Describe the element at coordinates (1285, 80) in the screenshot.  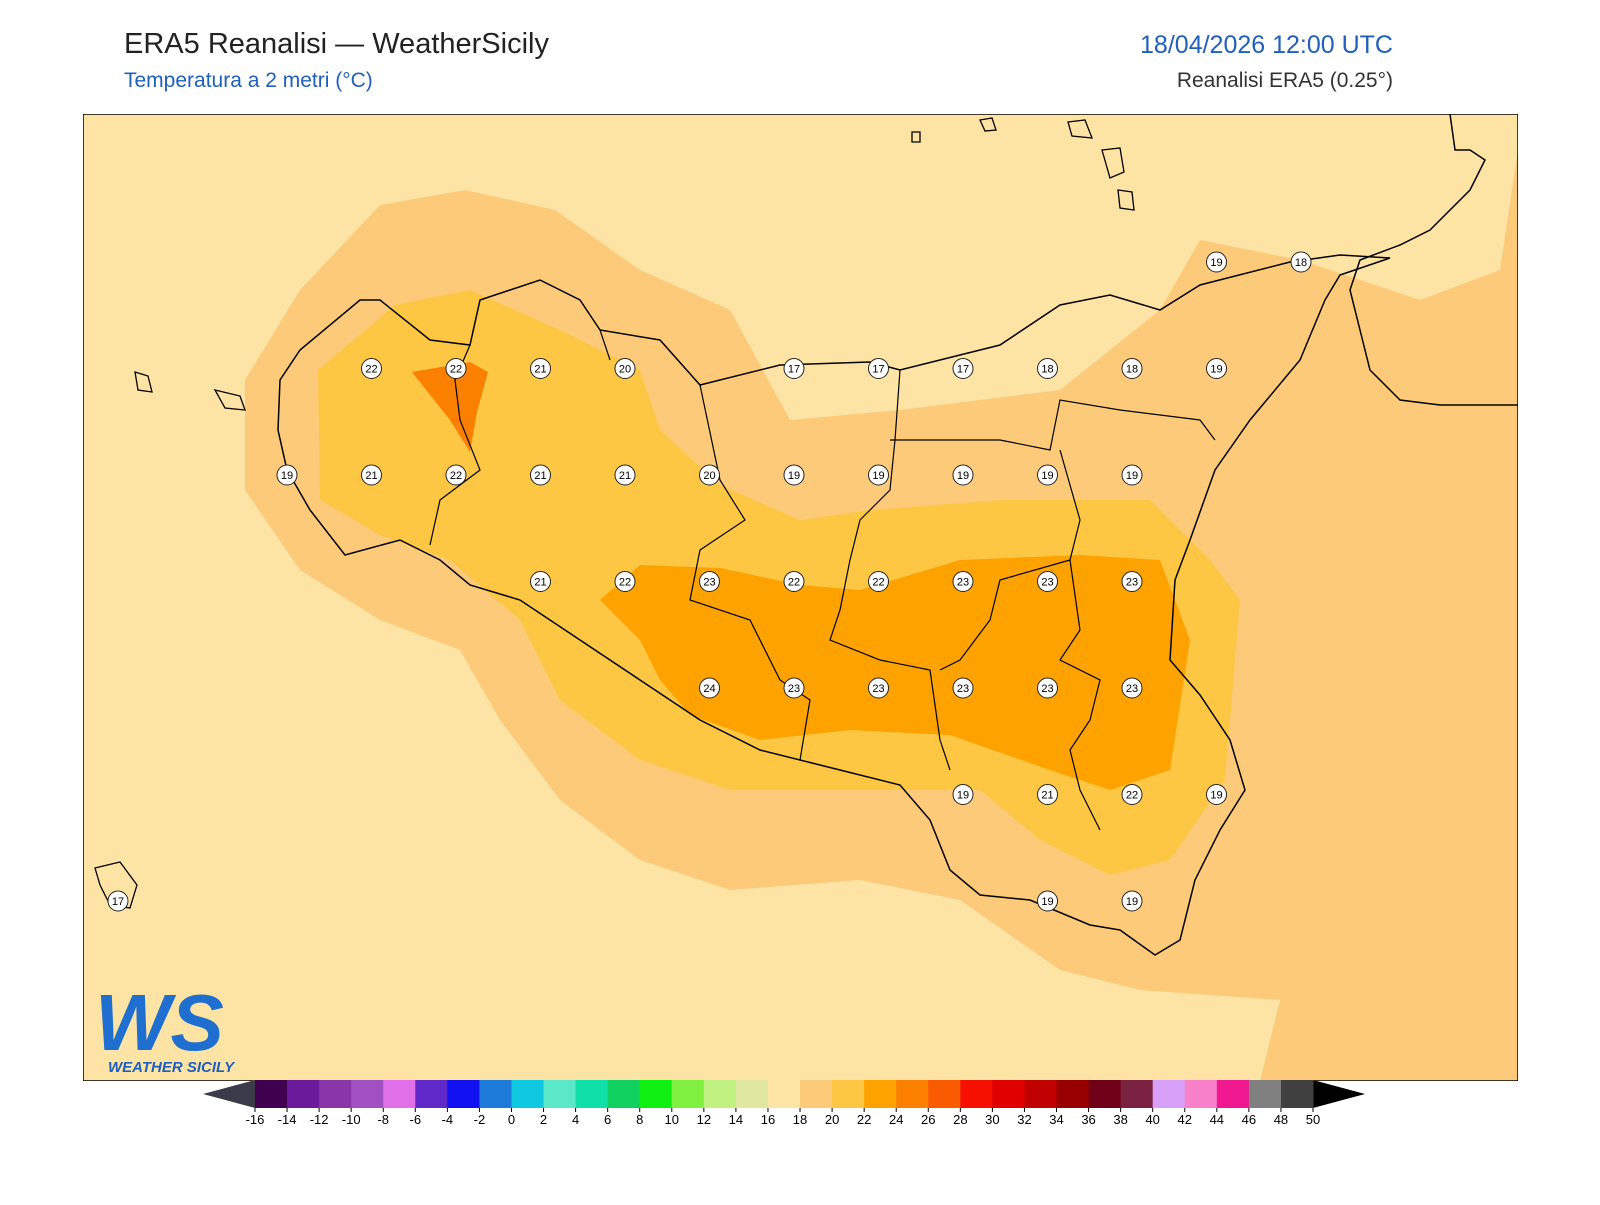
I see `source: Reanalisi ERA5 (0.25°)` at that location.